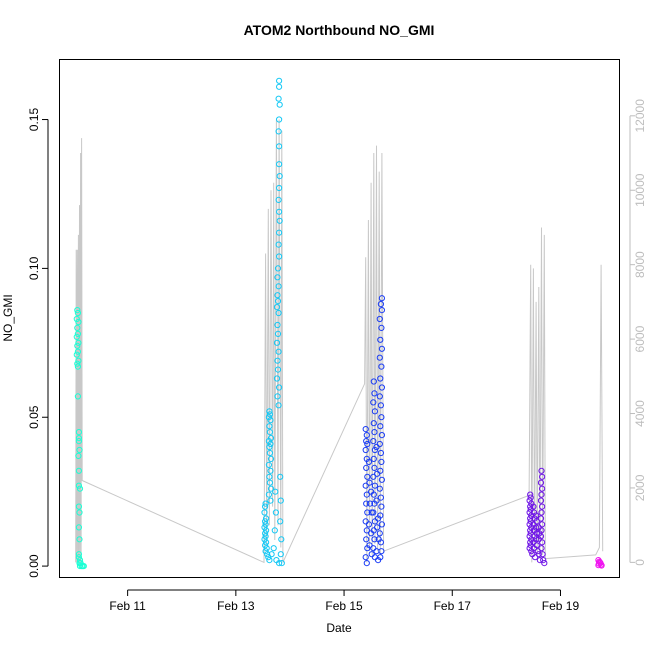 Image resolution: width=650 pixels, height=650 pixels. I want to click on y-axis-label: NO_GMI, so click(8, 317).